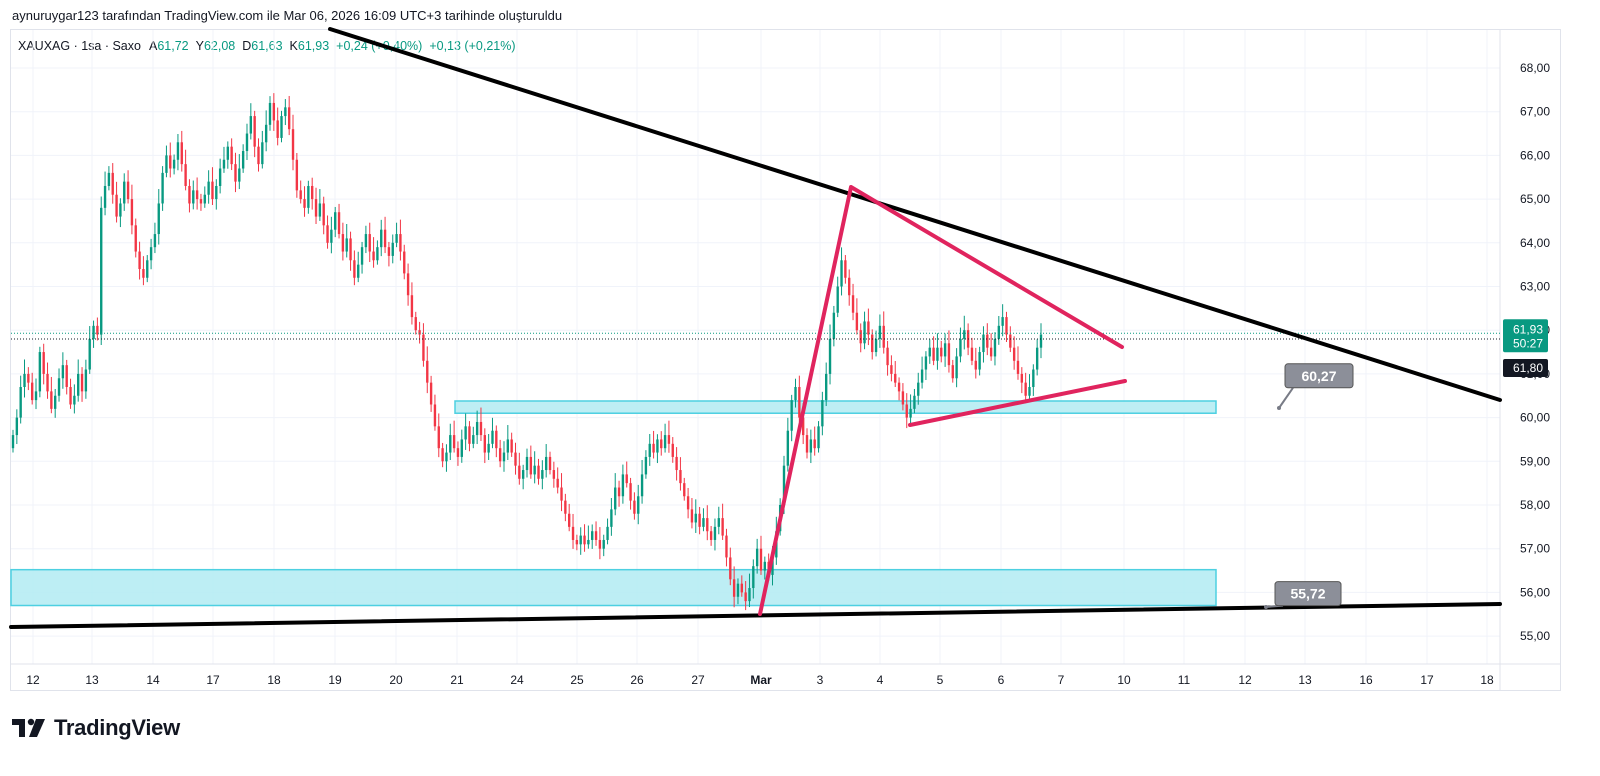 This screenshot has height=776, width=1600. I want to click on x-axis-tick-label: 19, so click(335, 680).